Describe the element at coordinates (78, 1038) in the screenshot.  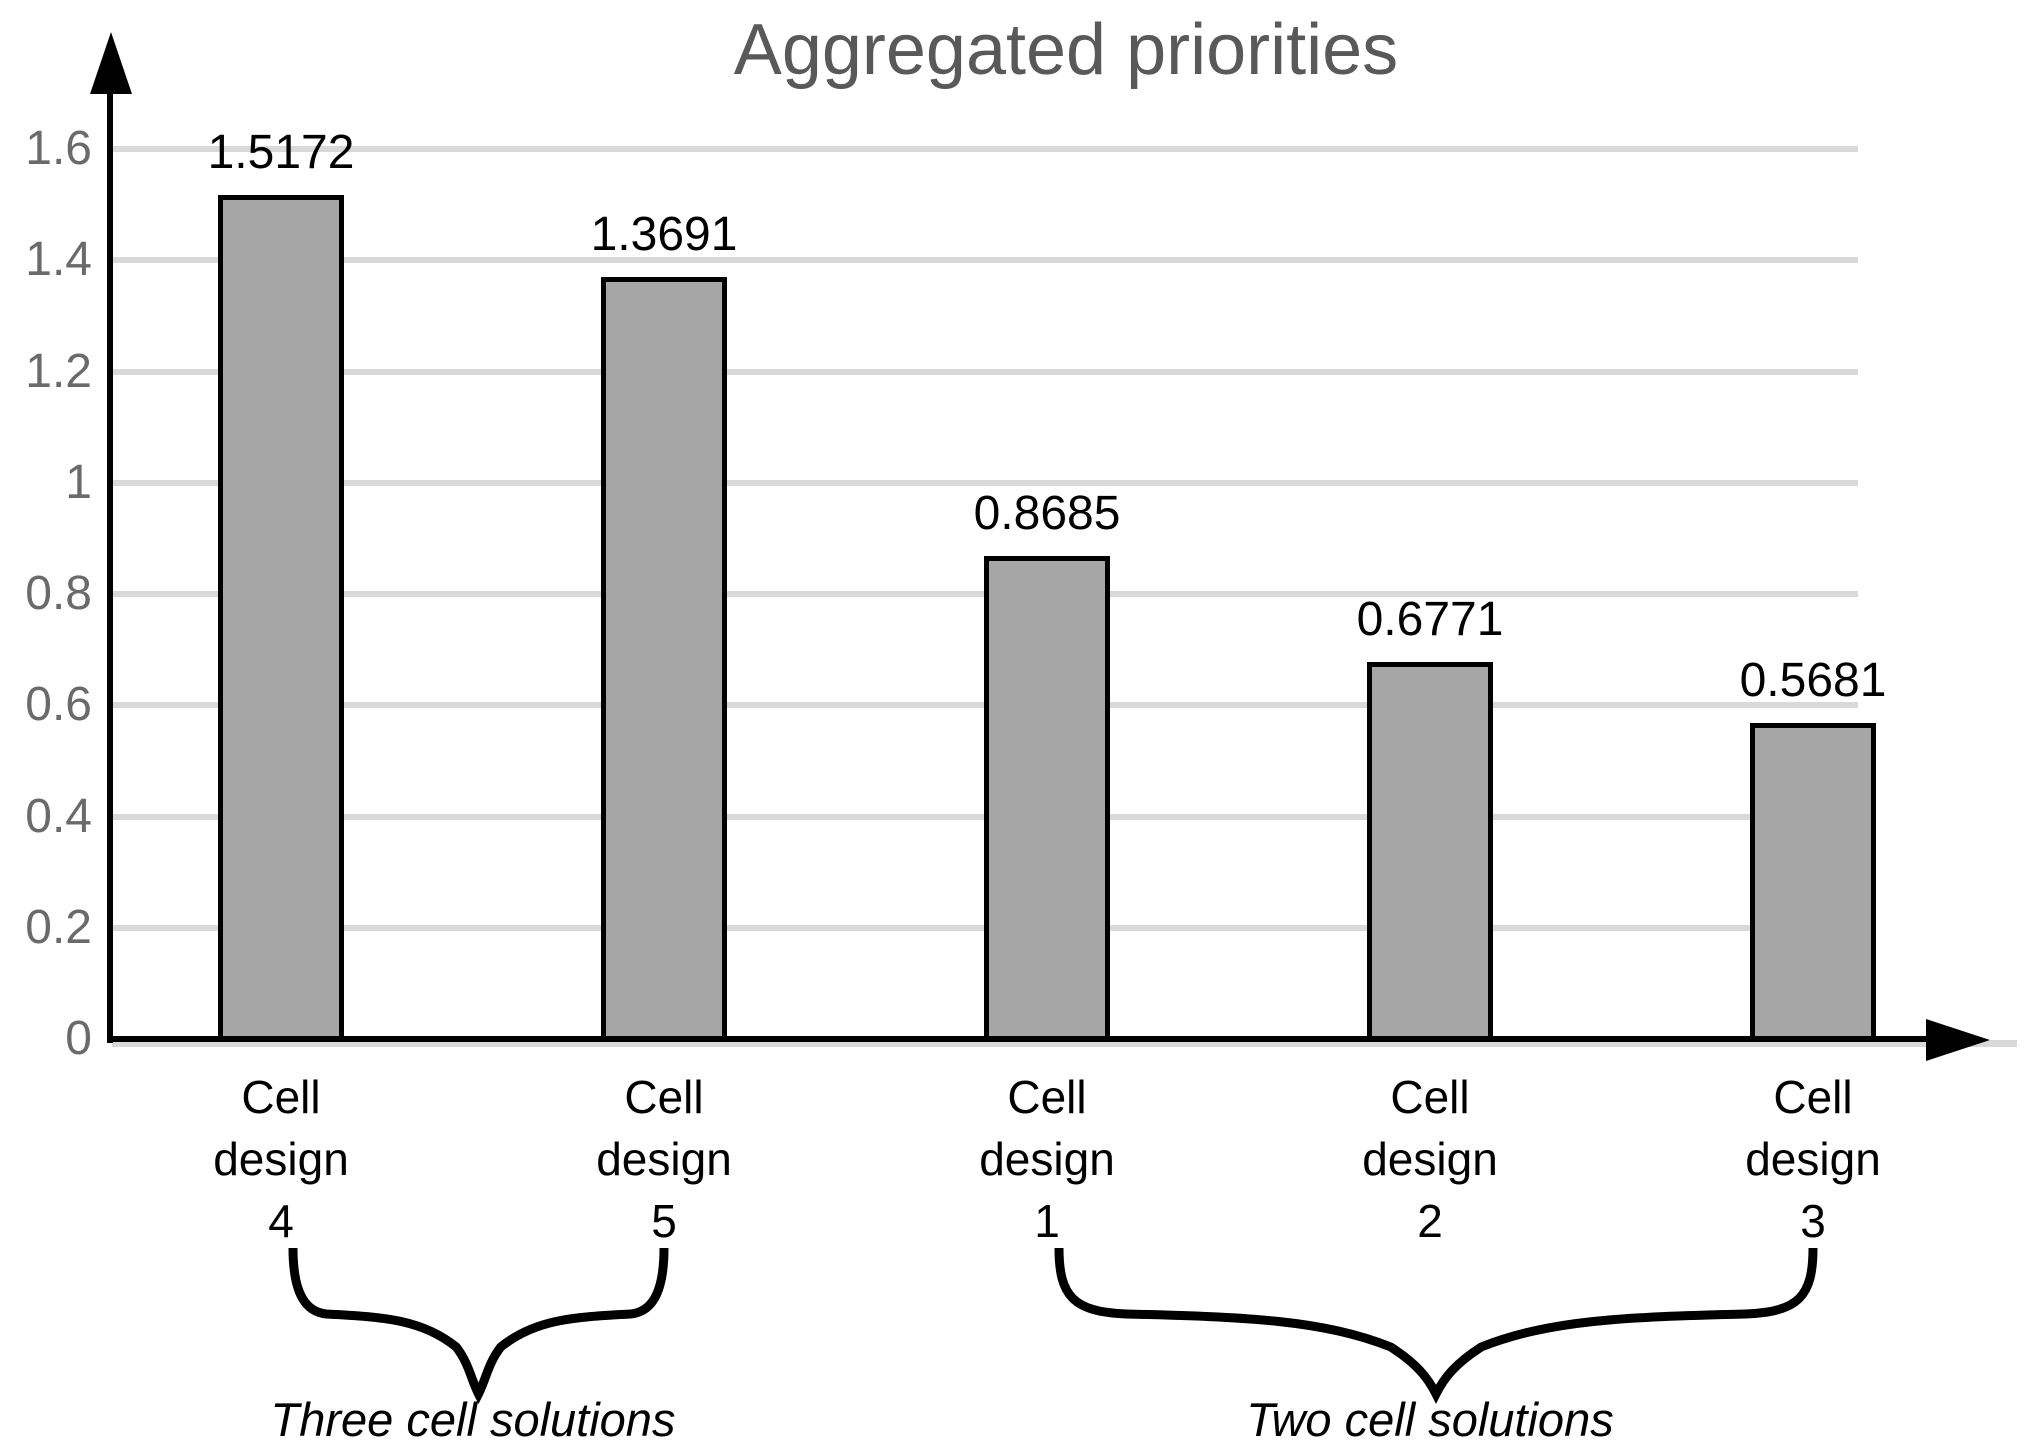
I see `y-tick-label-0: 0` at that location.